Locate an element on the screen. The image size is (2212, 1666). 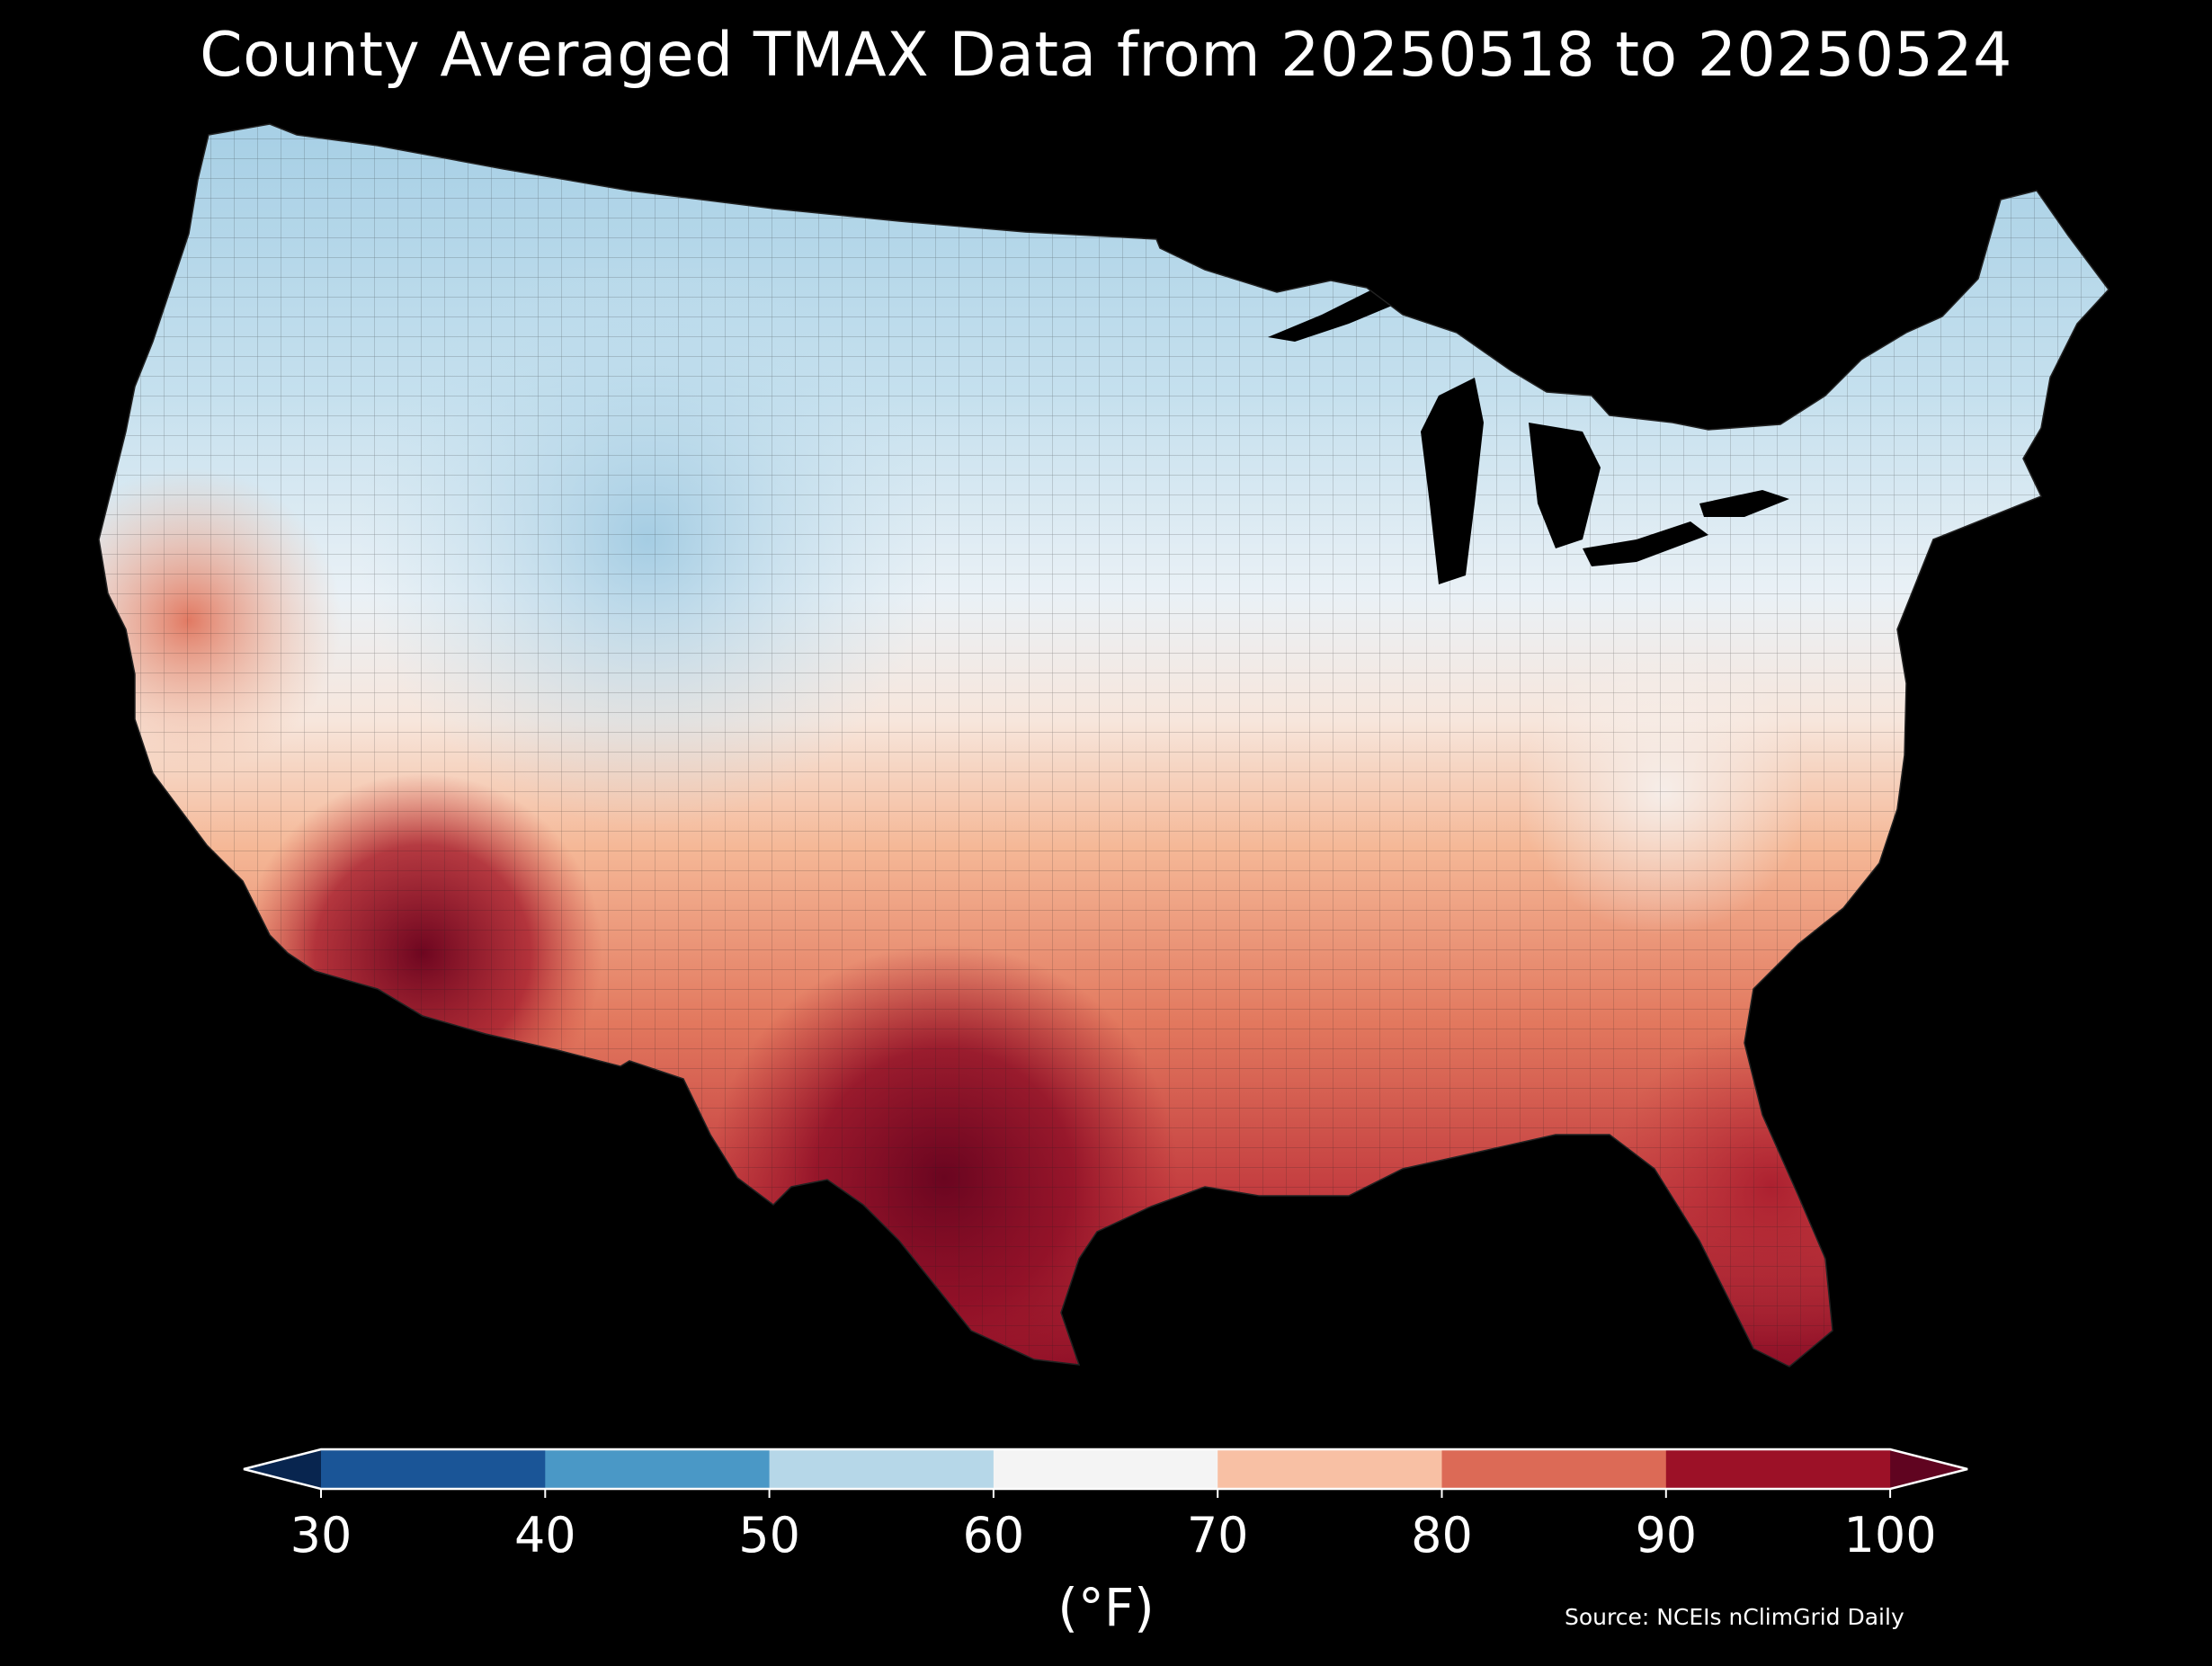
source-credit: Source: NCEIs nClimGrid Daily is located at coordinates (1734, 1617).